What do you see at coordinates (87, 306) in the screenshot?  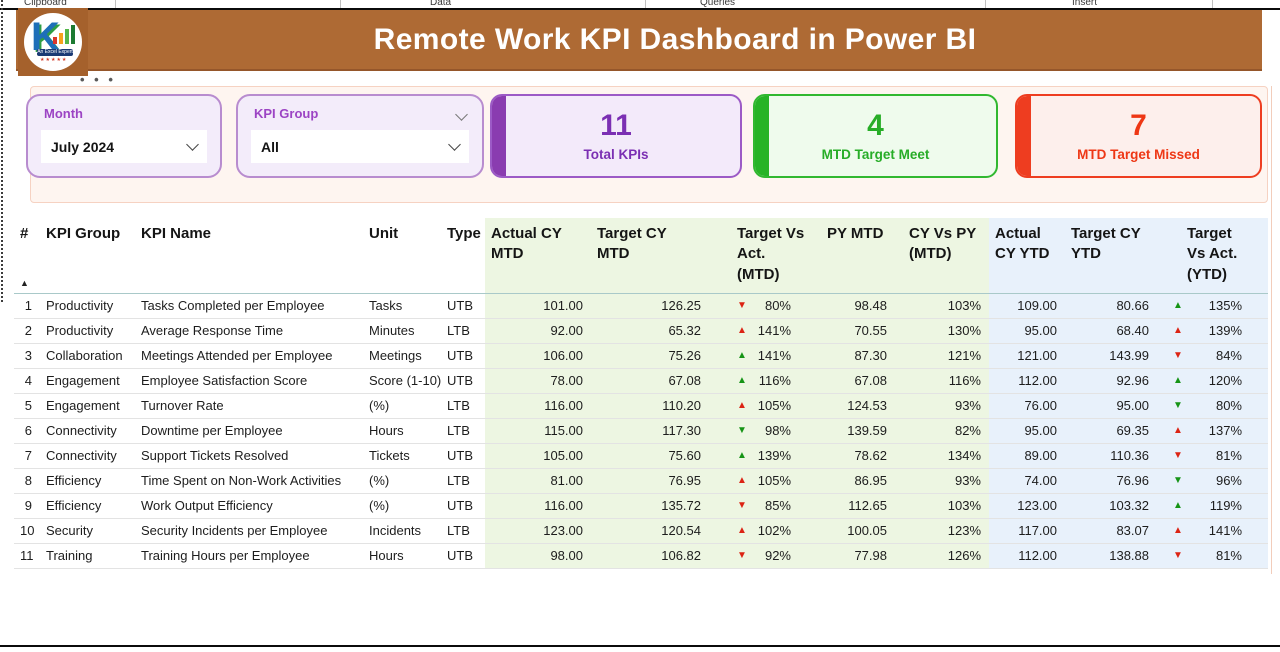 I see `cell-group: Productivity` at bounding box center [87, 306].